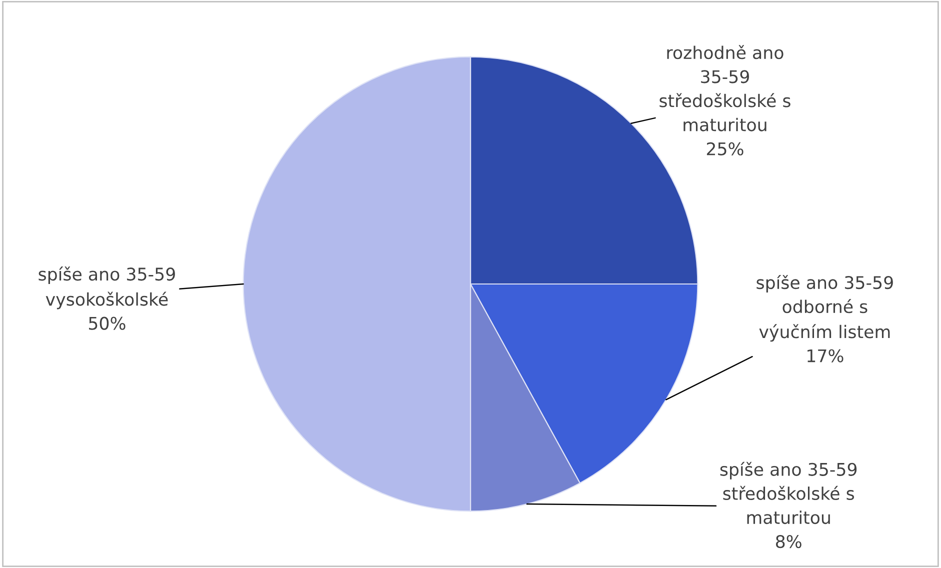 The height and width of the screenshot is (568, 941). I want to click on data-label: 8%, so click(789, 541).